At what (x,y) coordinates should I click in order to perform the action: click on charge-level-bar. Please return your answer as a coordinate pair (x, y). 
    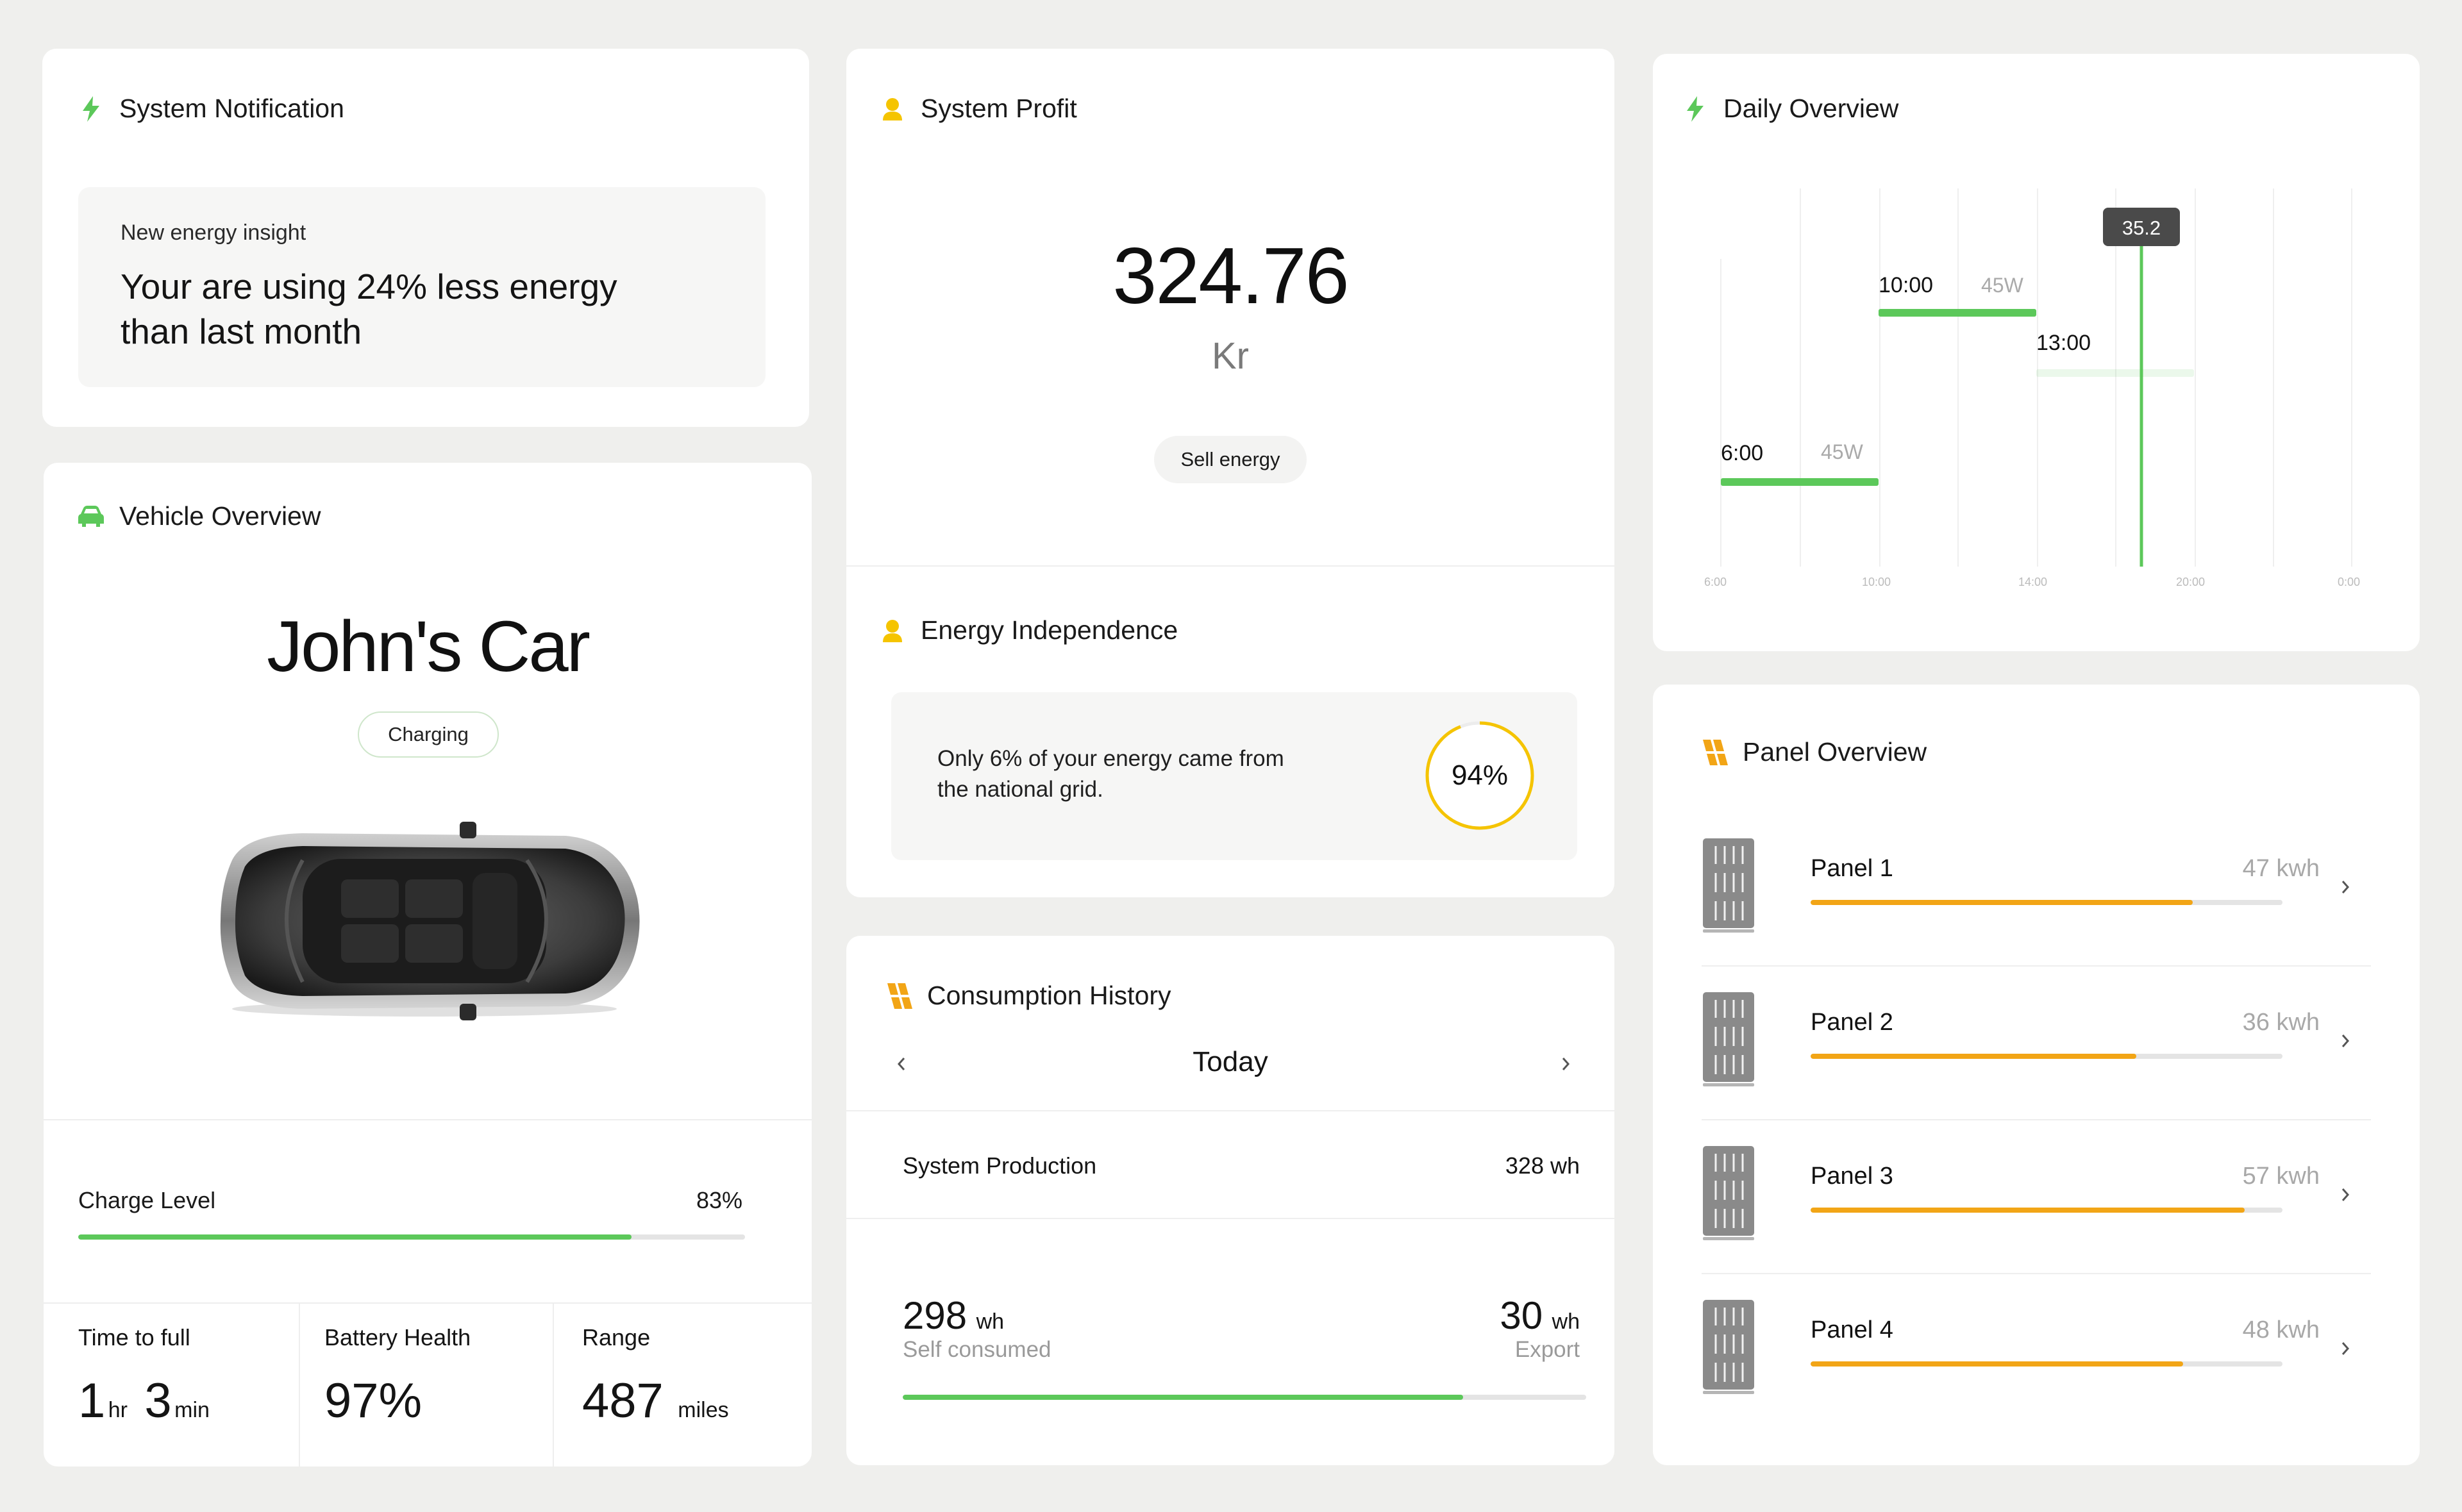
    Looking at the image, I should click on (411, 1237).